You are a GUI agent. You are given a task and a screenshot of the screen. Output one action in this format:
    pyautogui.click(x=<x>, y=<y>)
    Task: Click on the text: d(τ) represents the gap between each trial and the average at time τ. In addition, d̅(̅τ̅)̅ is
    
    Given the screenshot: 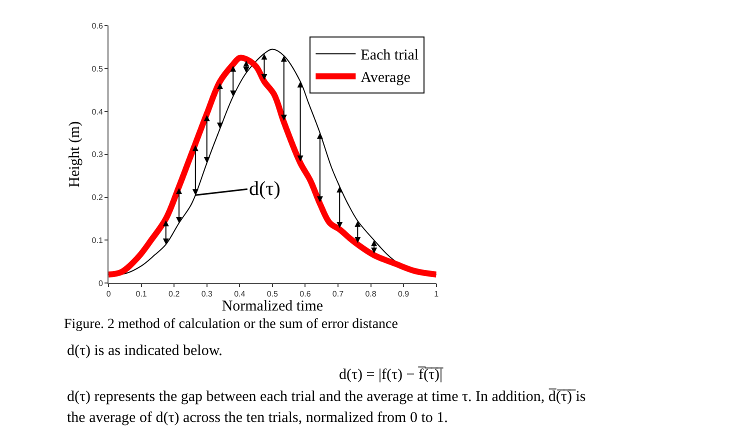 What is the action you would take?
    pyautogui.click(x=326, y=397)
    